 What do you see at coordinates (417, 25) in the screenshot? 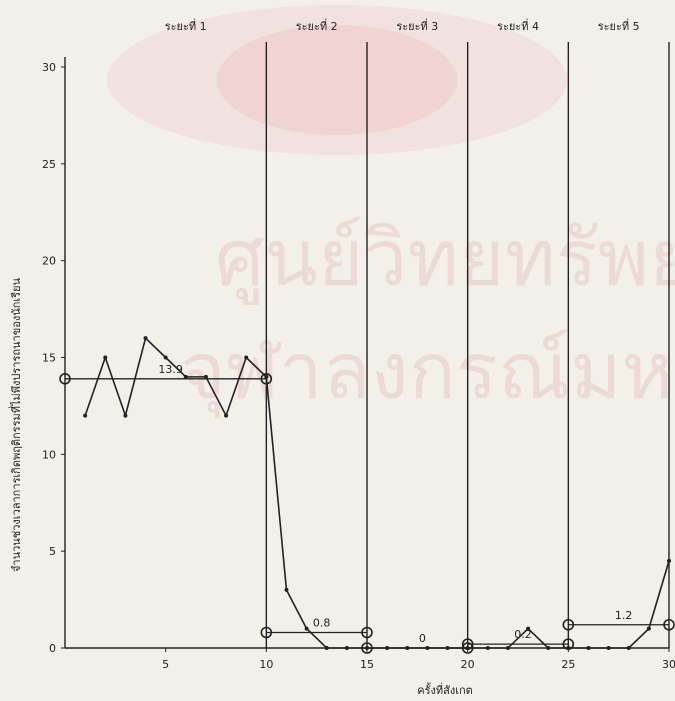
I see `phase-label: ระยะที่ 3` at bounding box center [417, 25].